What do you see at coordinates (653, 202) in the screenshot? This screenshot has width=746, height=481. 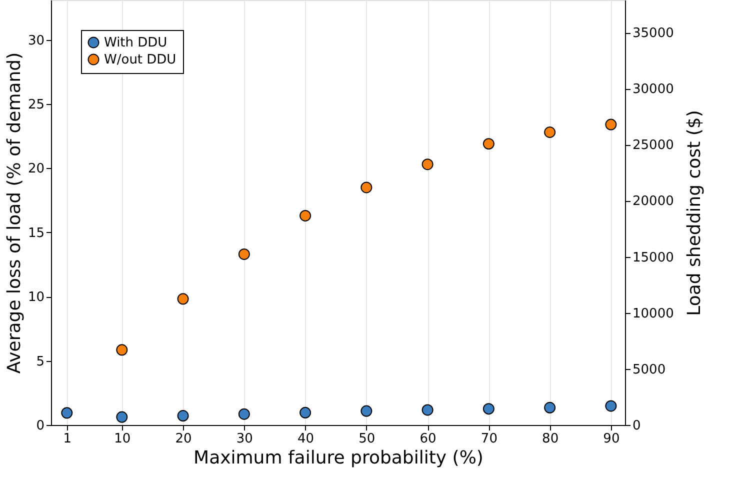 I see `y2-tick-label: 20000` at bounding box center [653, 202].